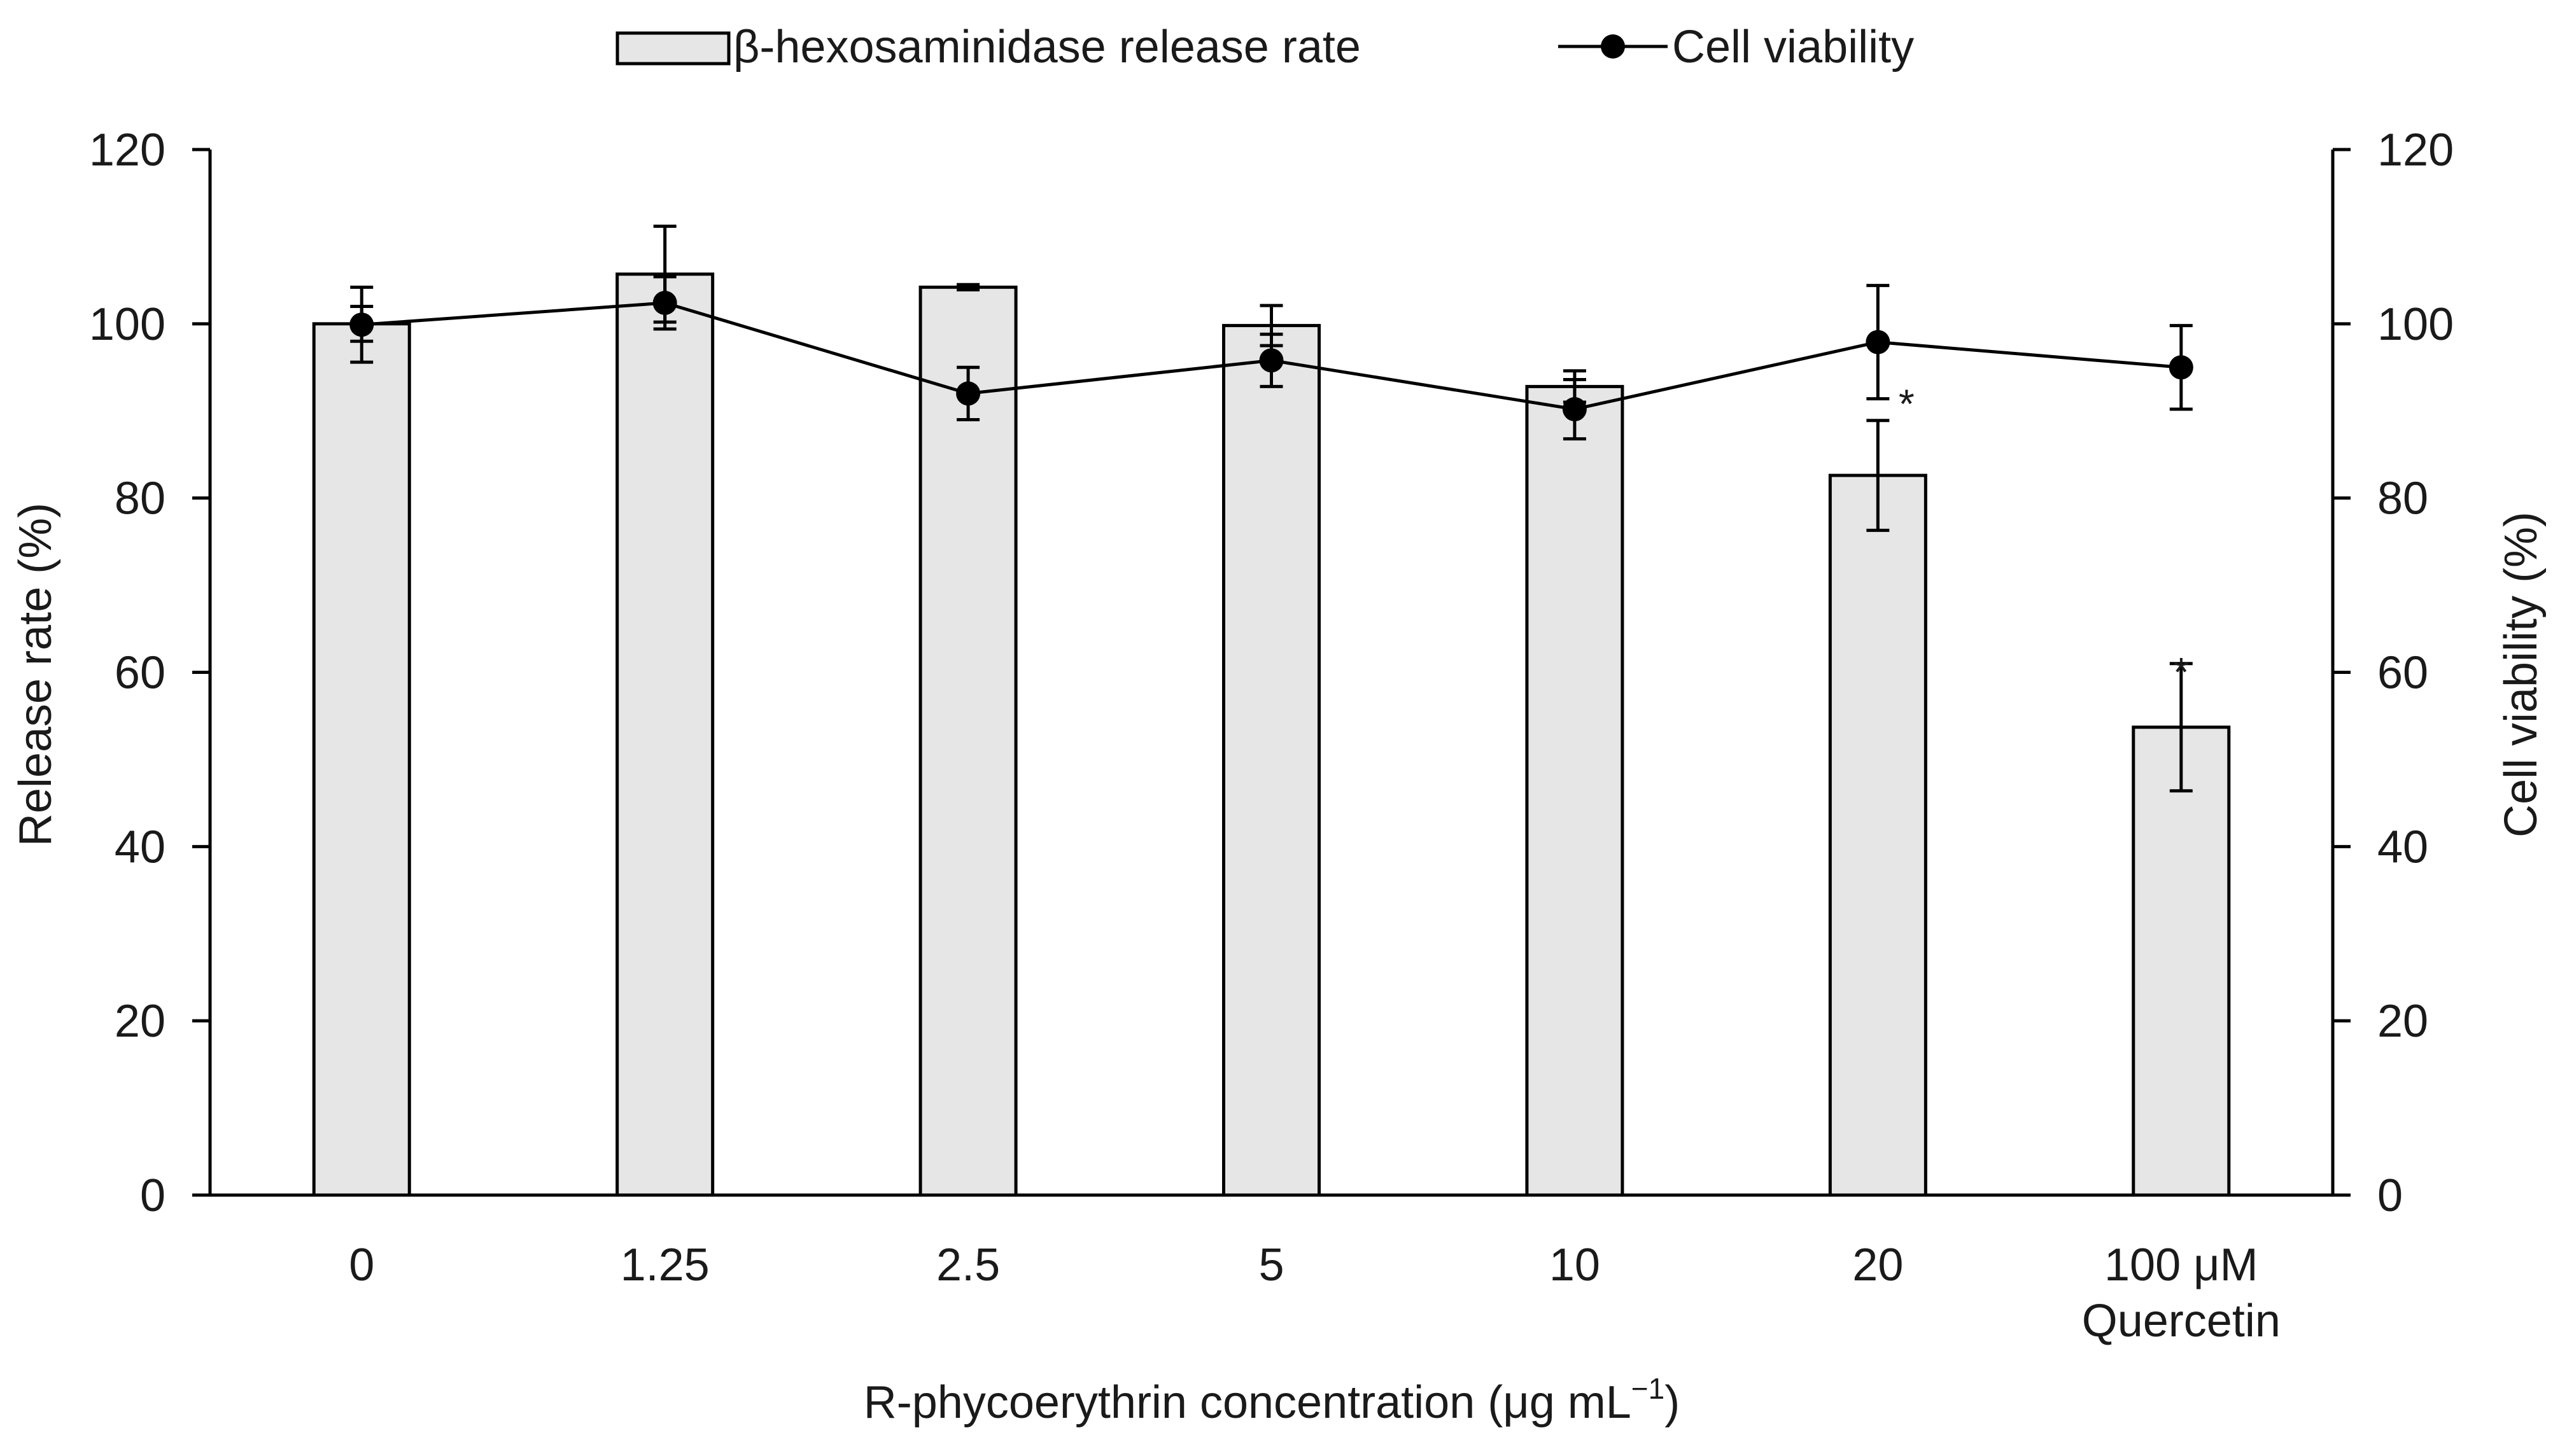 The height and width of the screenshot is (1456, 2567). What do you see at coordinates (1877, 1265) in the screenshot?
I see `x-tick-label: 20` at bounding box center [1877, 1265].